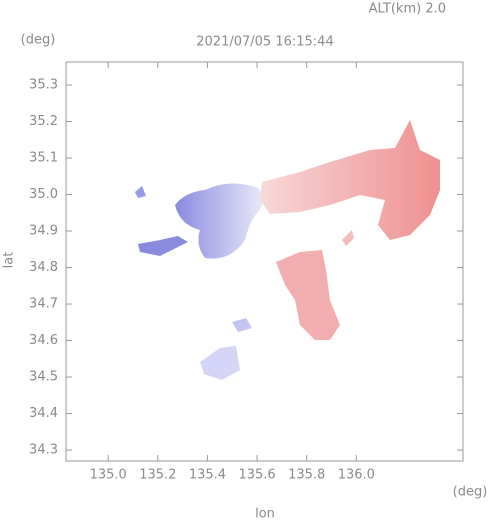  Describe the element at coordinates (43, 267) in the screenshot. I see `y-tick-label: 34.8` at that location.